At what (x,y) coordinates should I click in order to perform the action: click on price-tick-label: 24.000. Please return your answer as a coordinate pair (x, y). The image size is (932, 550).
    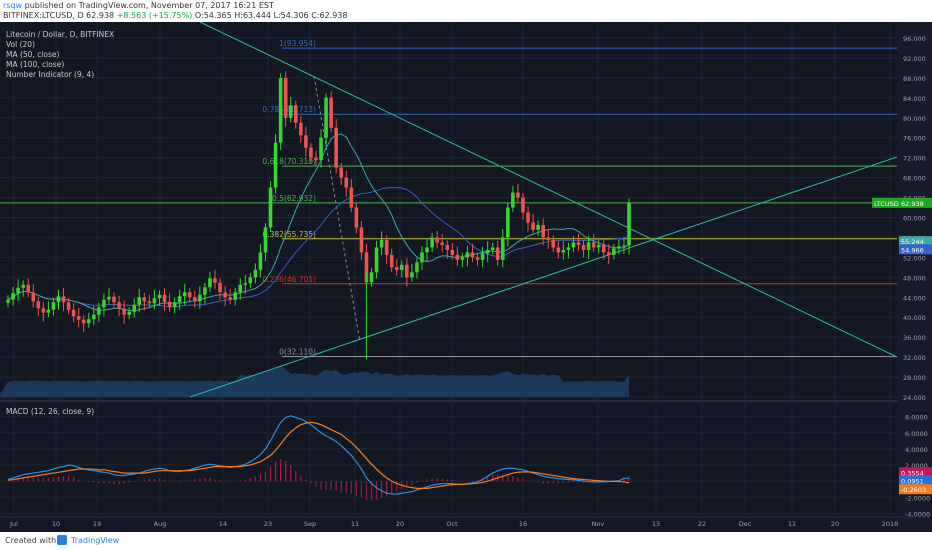
    Looking at the image, I should click on (914, 398).